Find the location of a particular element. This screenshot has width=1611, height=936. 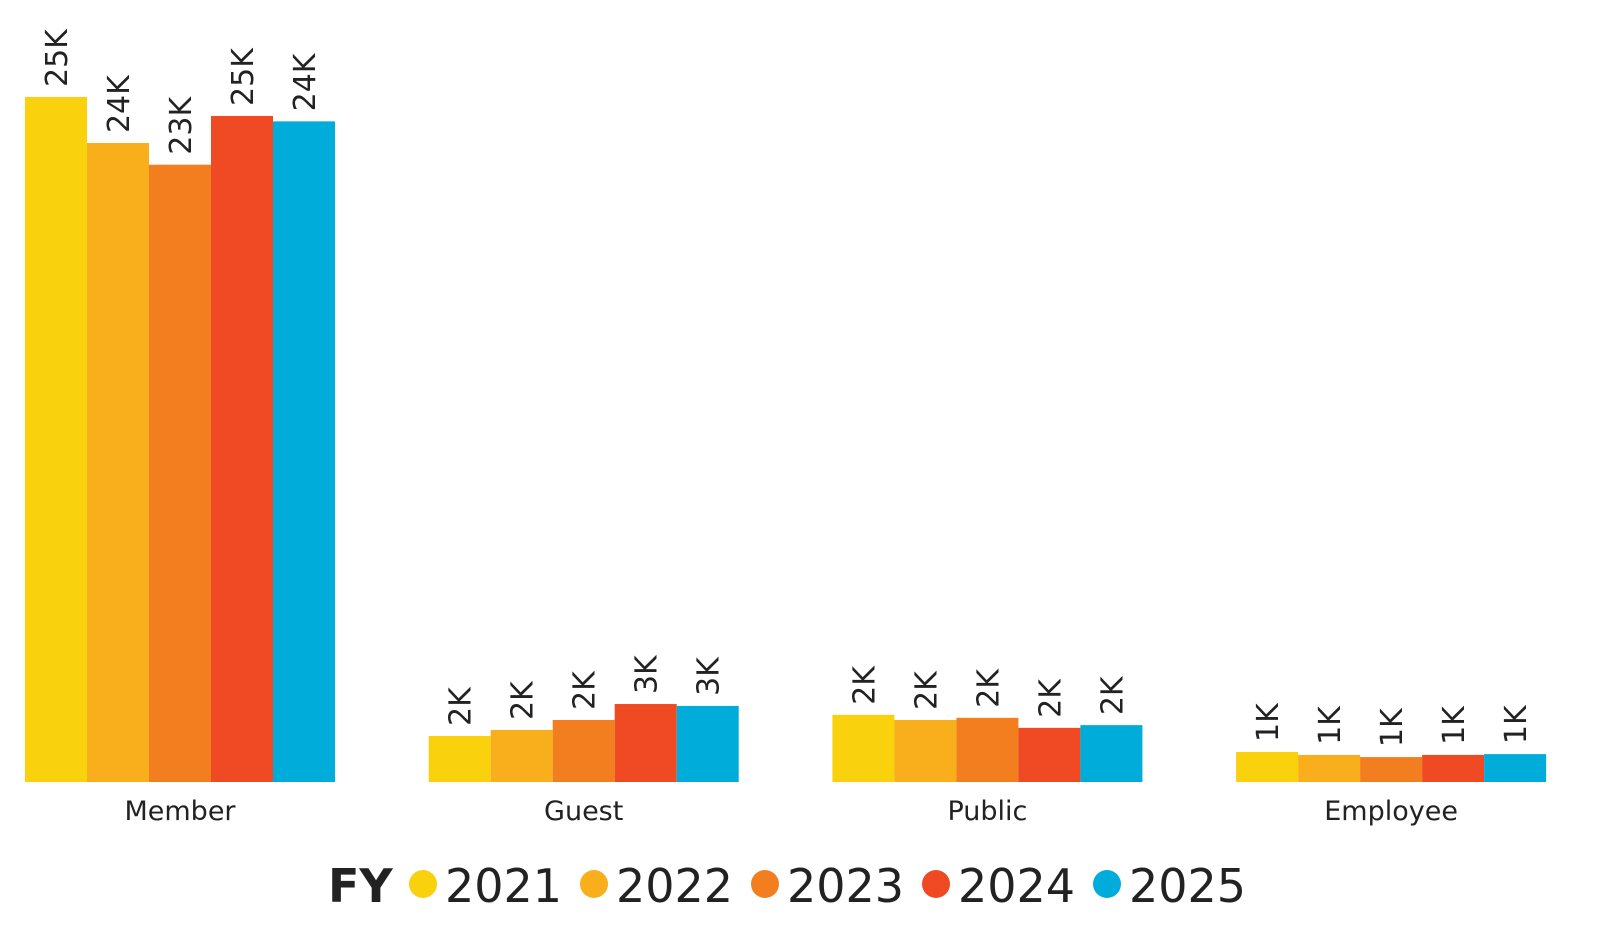

data-label: 23K is located at coordinates (181, 125).